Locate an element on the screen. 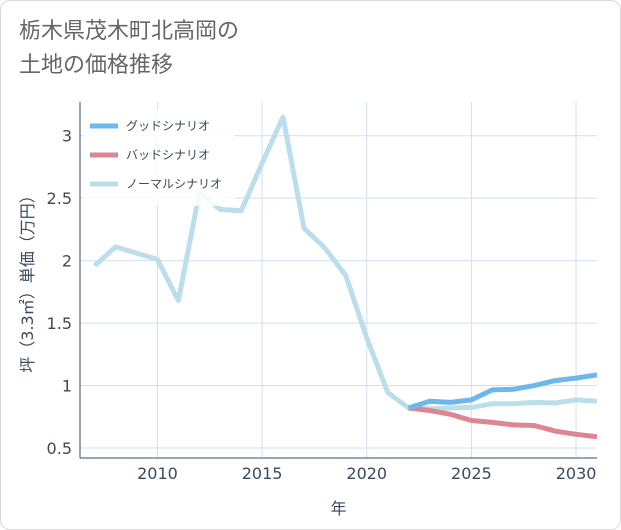 The height and width of the screenshot is (530, 621). legend-label-good: グッドシナリオ is located at coordinates (168, 126).